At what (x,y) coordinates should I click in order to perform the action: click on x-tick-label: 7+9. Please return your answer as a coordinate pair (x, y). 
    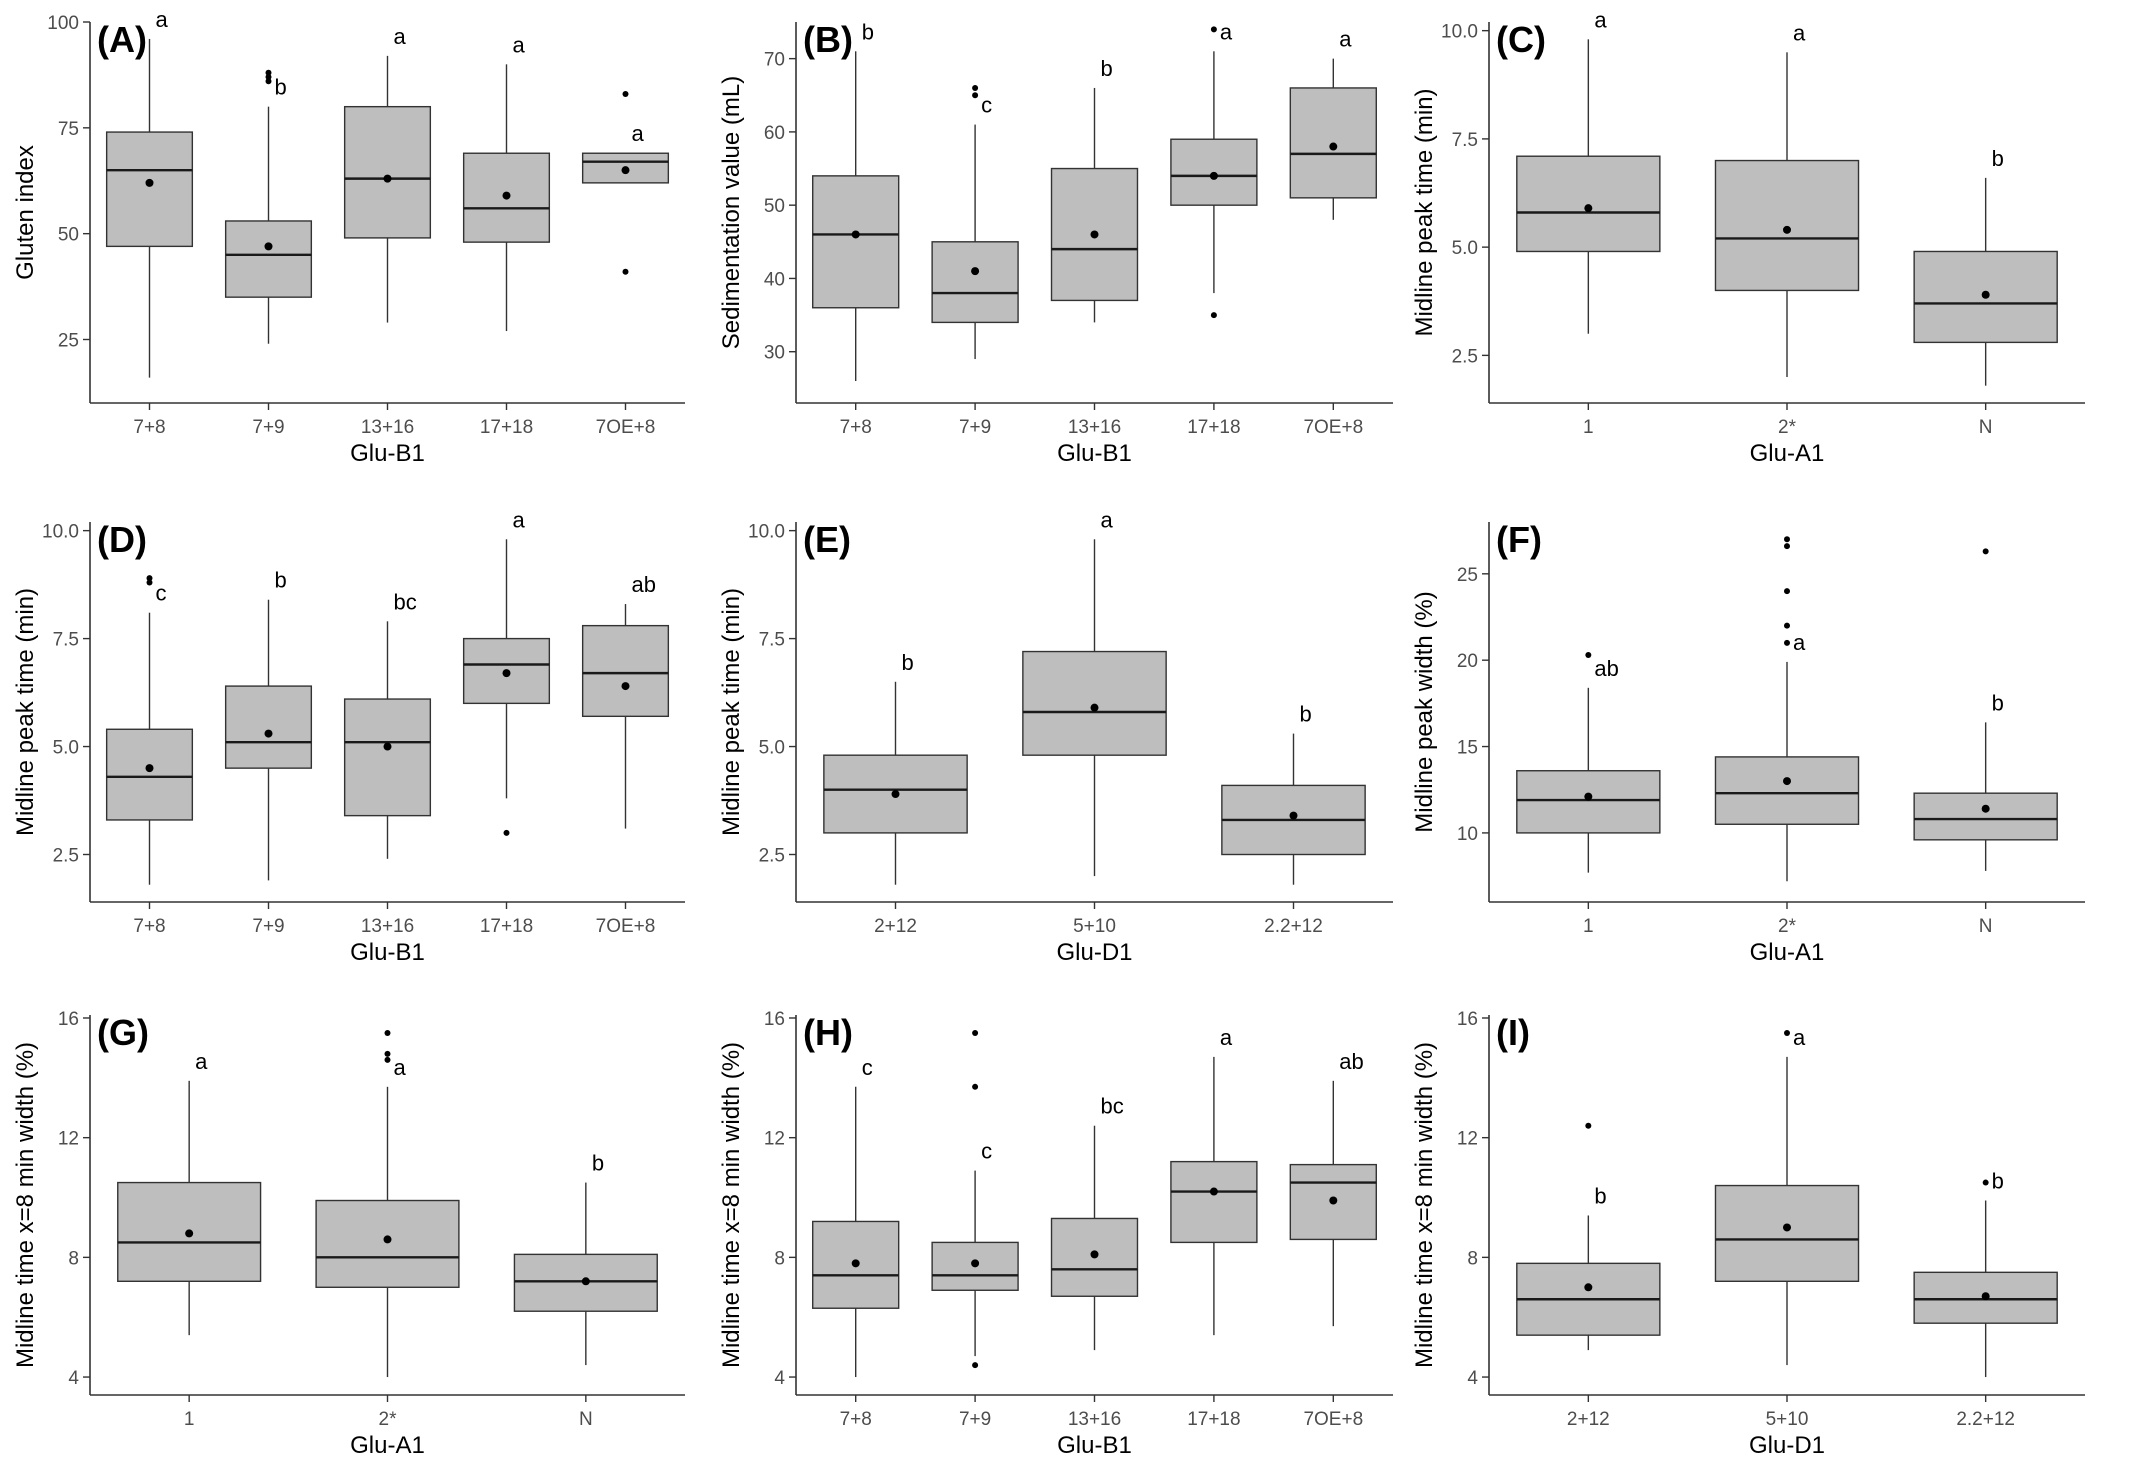
    Looking at the image, I should click on (268, 427).